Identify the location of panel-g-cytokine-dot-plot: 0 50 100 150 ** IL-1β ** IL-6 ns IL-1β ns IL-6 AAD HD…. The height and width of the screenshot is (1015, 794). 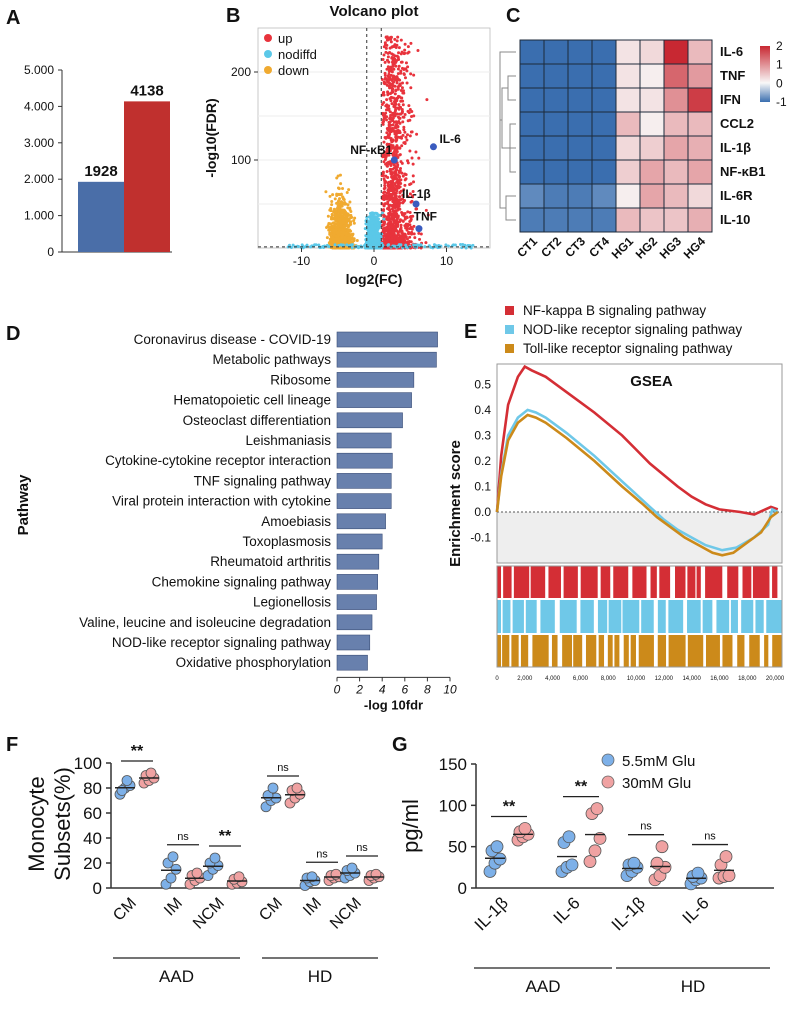
(586, 874).